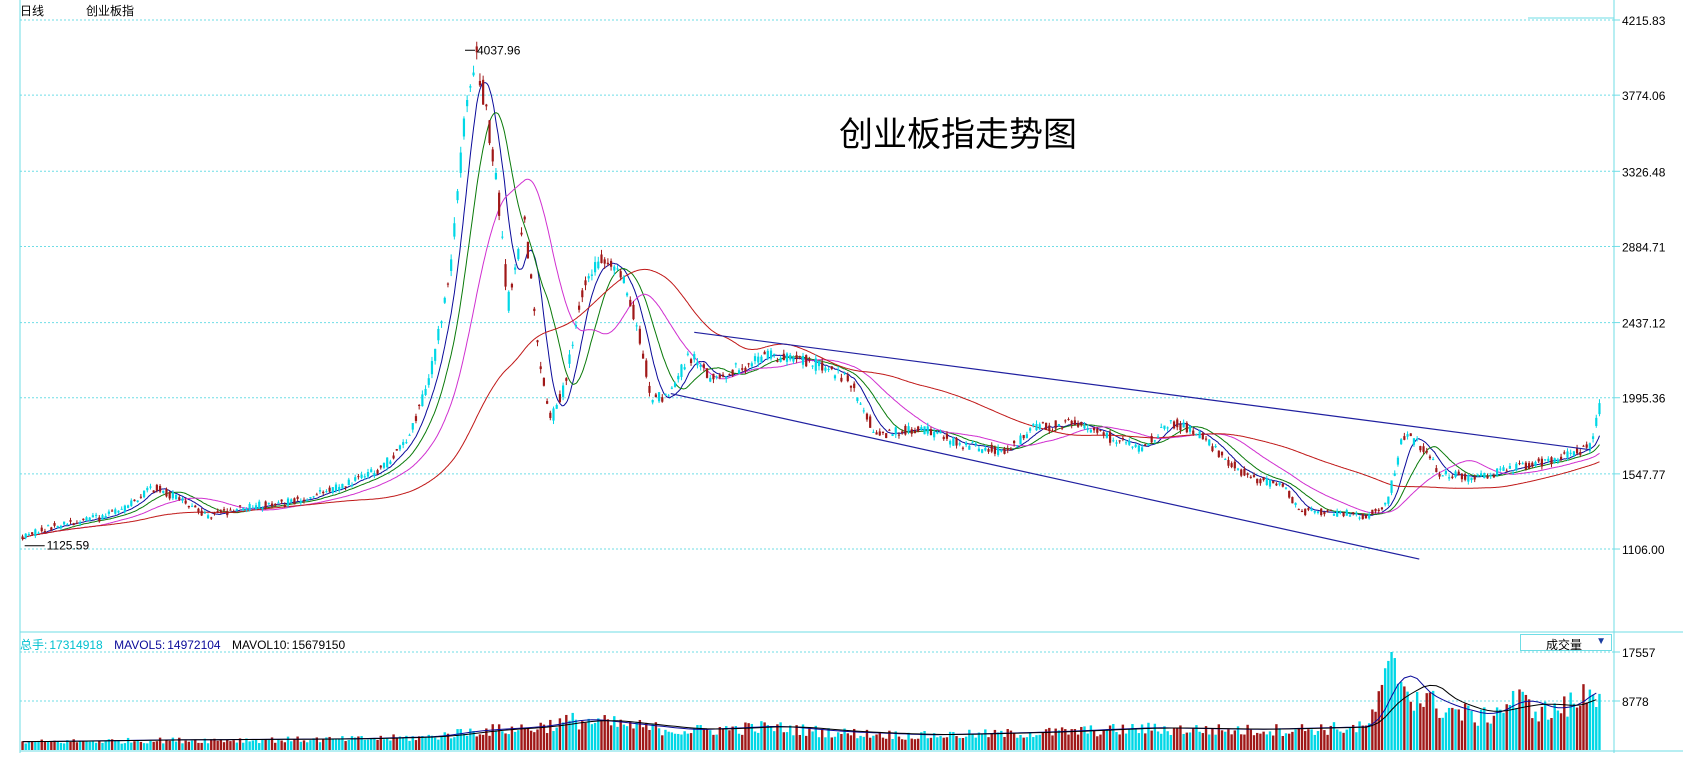 The height and width of the screenshot is (758, 1683). Describe the element at coordinates (1644, 247) in the screenshot. I see `price-tick-label: 2884.71` at that location.